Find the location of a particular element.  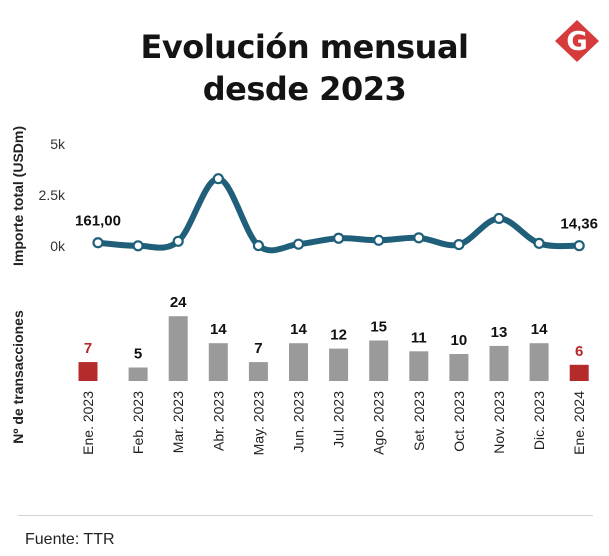

bar-jul-2023 is located at coordinates (339, 364).